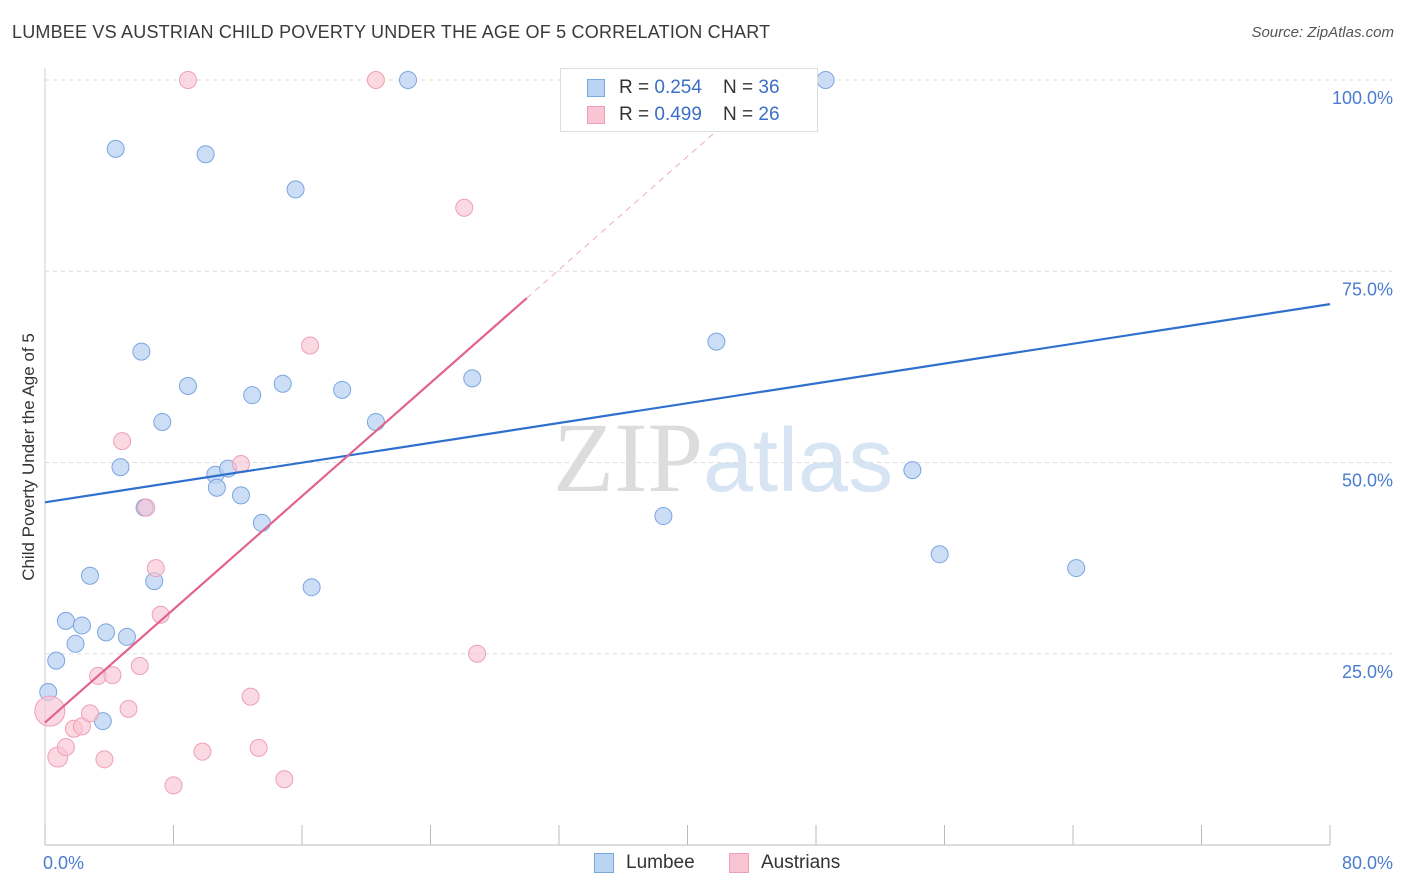  I want to click on y-tick-label: 25.0%, so click(1367, 672).